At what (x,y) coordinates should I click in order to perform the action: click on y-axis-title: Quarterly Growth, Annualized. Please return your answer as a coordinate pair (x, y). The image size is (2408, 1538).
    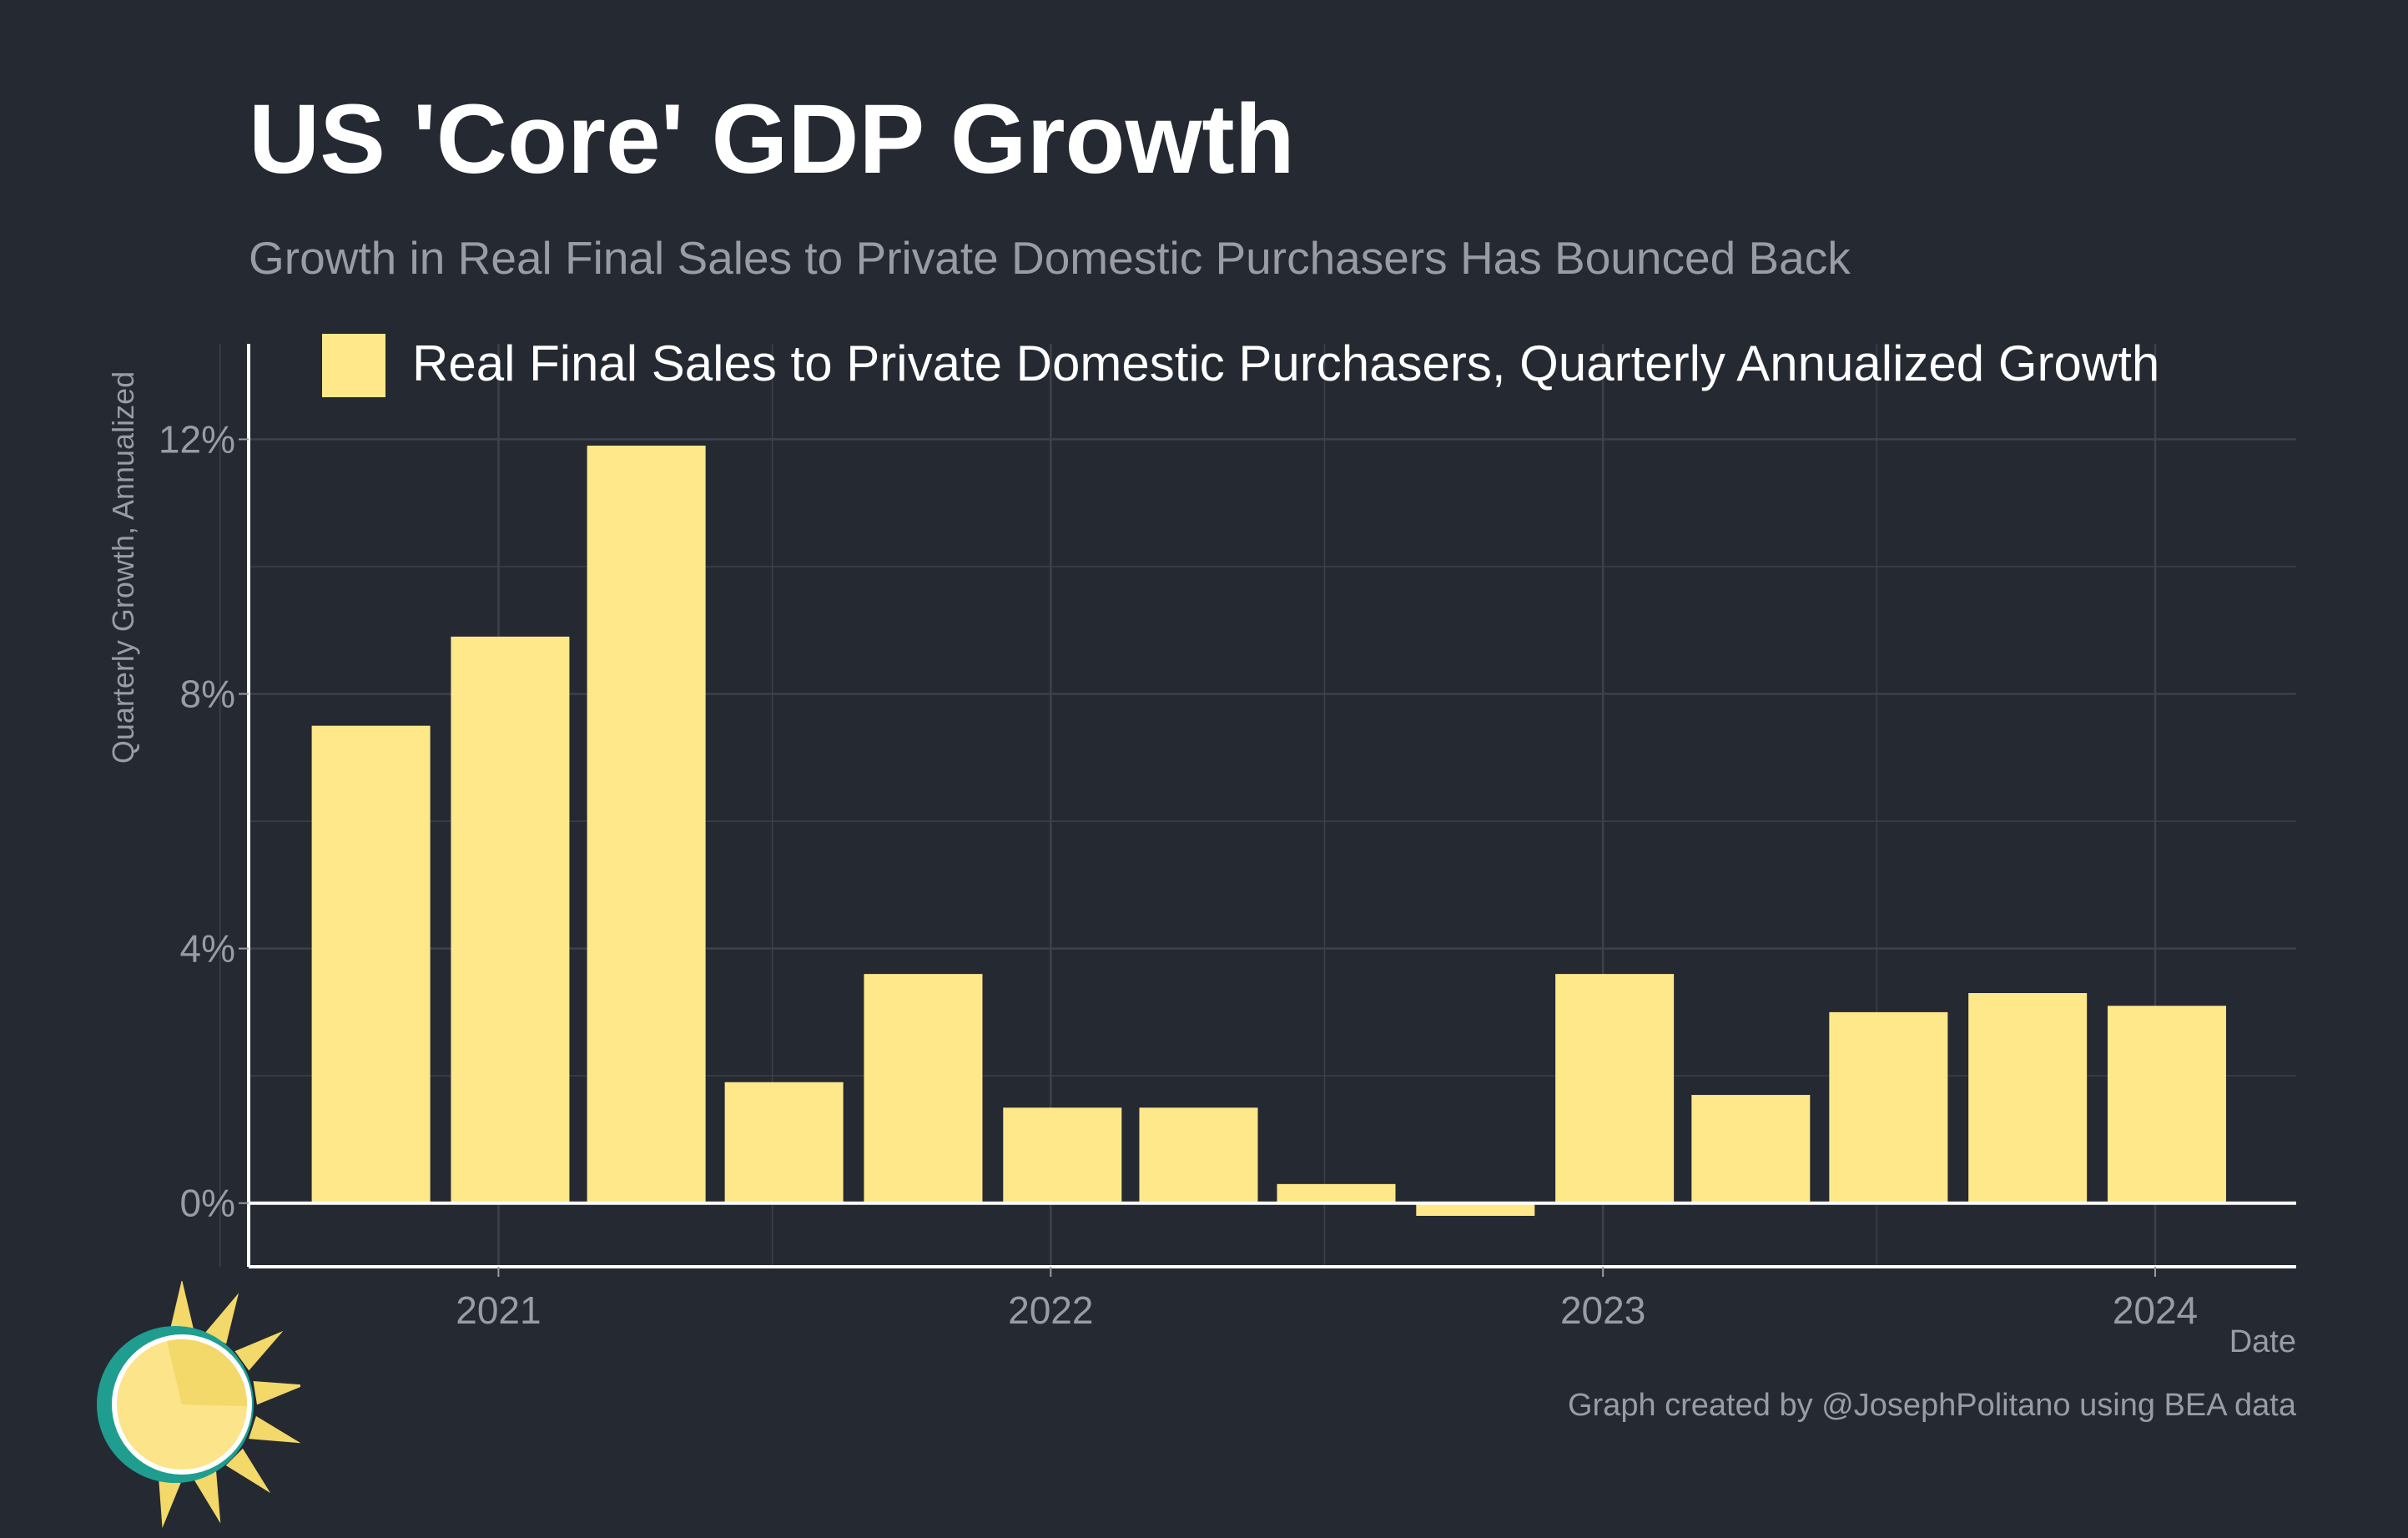
    Looking at the image, I should click on (123, 567).